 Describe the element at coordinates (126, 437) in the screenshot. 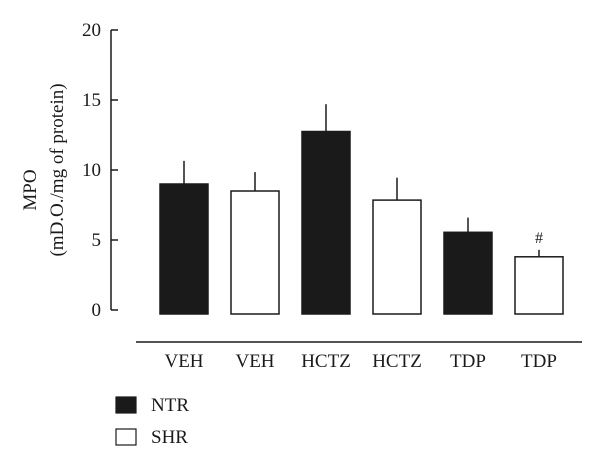

I see `legend-swatch-shr` at that location.